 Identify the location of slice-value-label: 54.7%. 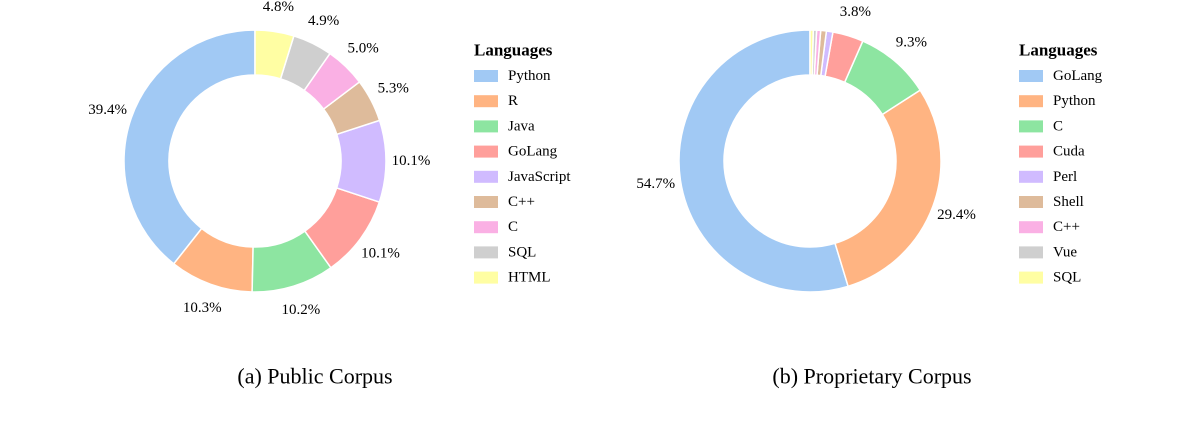
(655, 184).